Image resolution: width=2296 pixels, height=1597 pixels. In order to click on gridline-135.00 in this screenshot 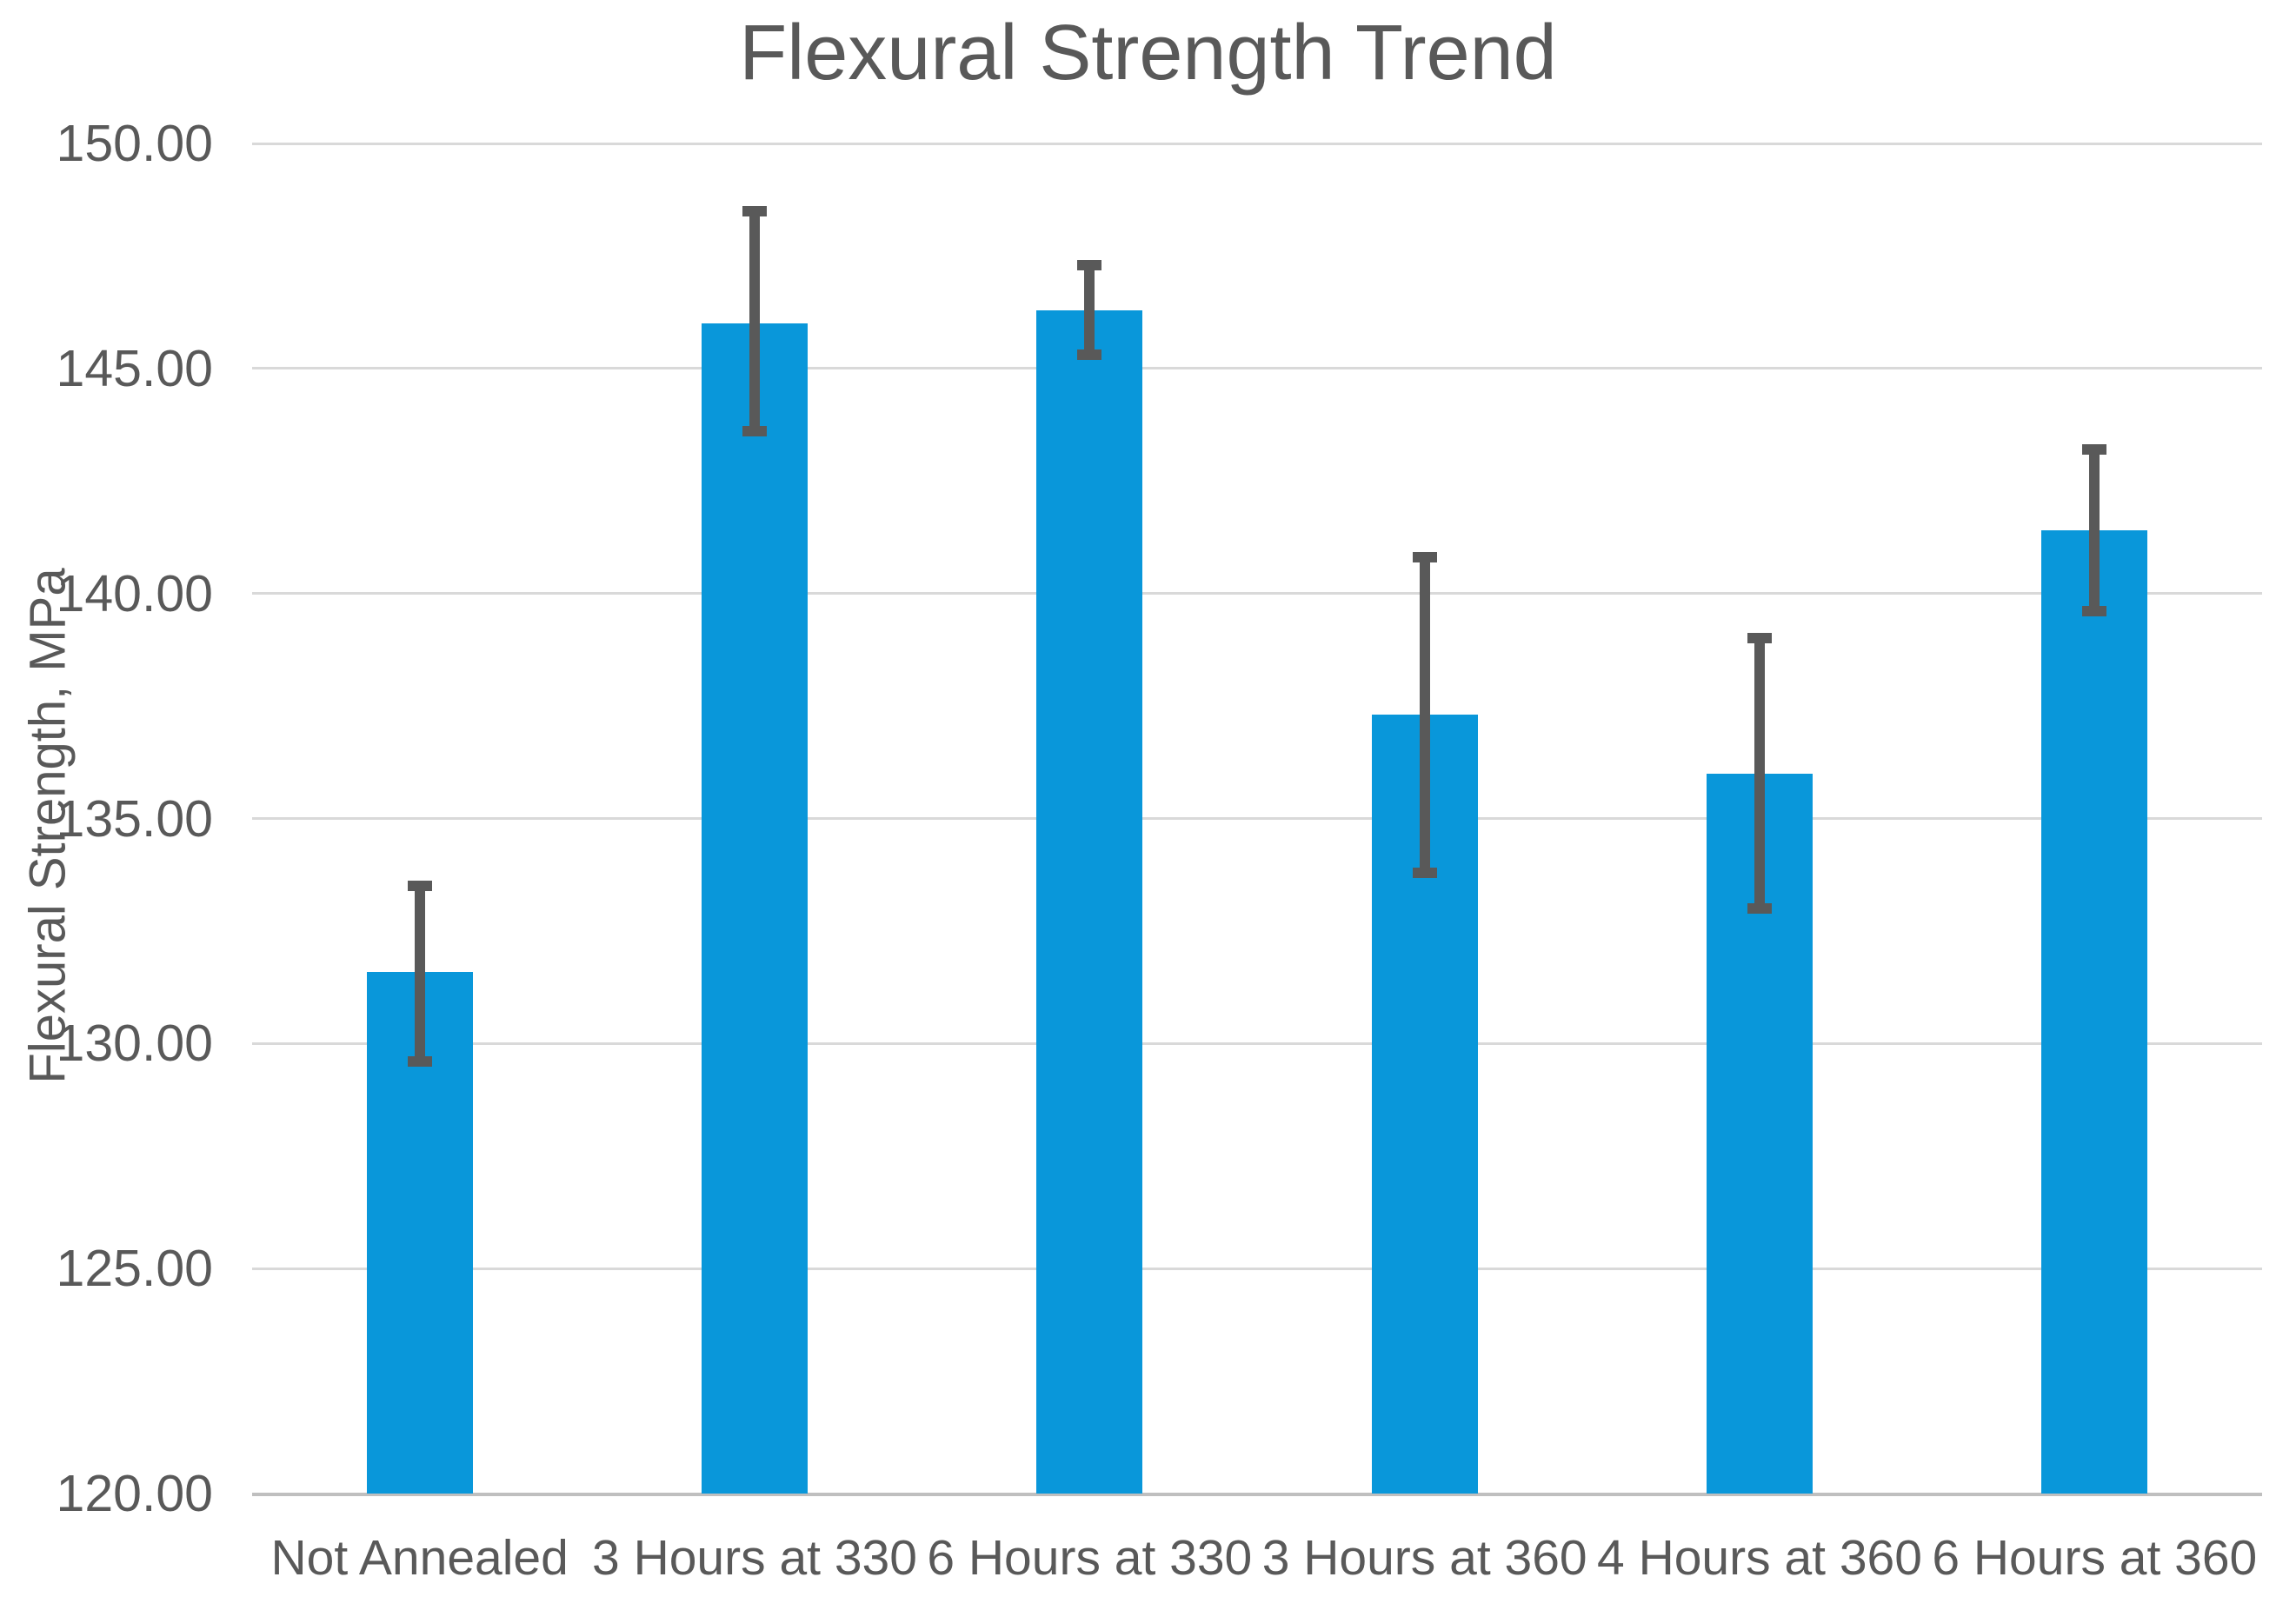, I will do `click(1257, 818)`.